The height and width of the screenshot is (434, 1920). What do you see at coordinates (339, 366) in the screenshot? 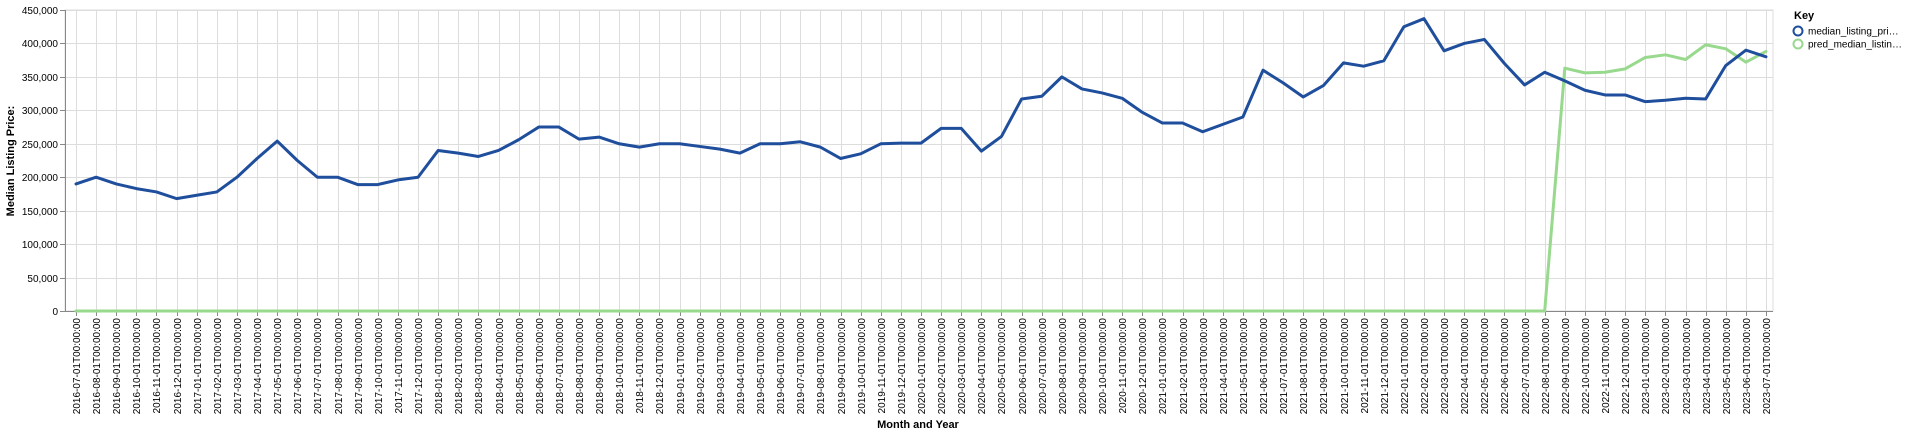
I see `x-tick-label: 2017-08-01T00:00:00` at bounding box center [339, 366].